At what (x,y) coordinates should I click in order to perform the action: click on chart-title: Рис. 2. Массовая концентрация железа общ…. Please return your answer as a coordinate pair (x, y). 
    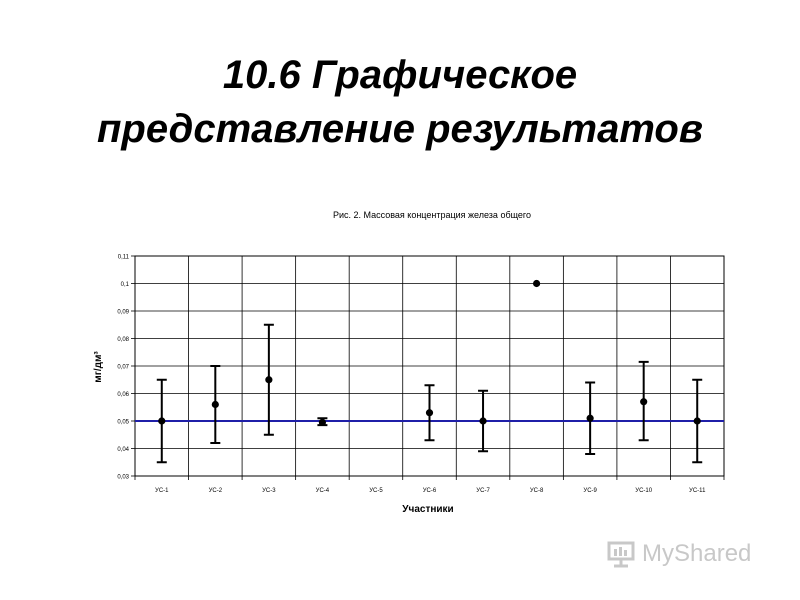
    Looking at the image, I should click on (432, 215).